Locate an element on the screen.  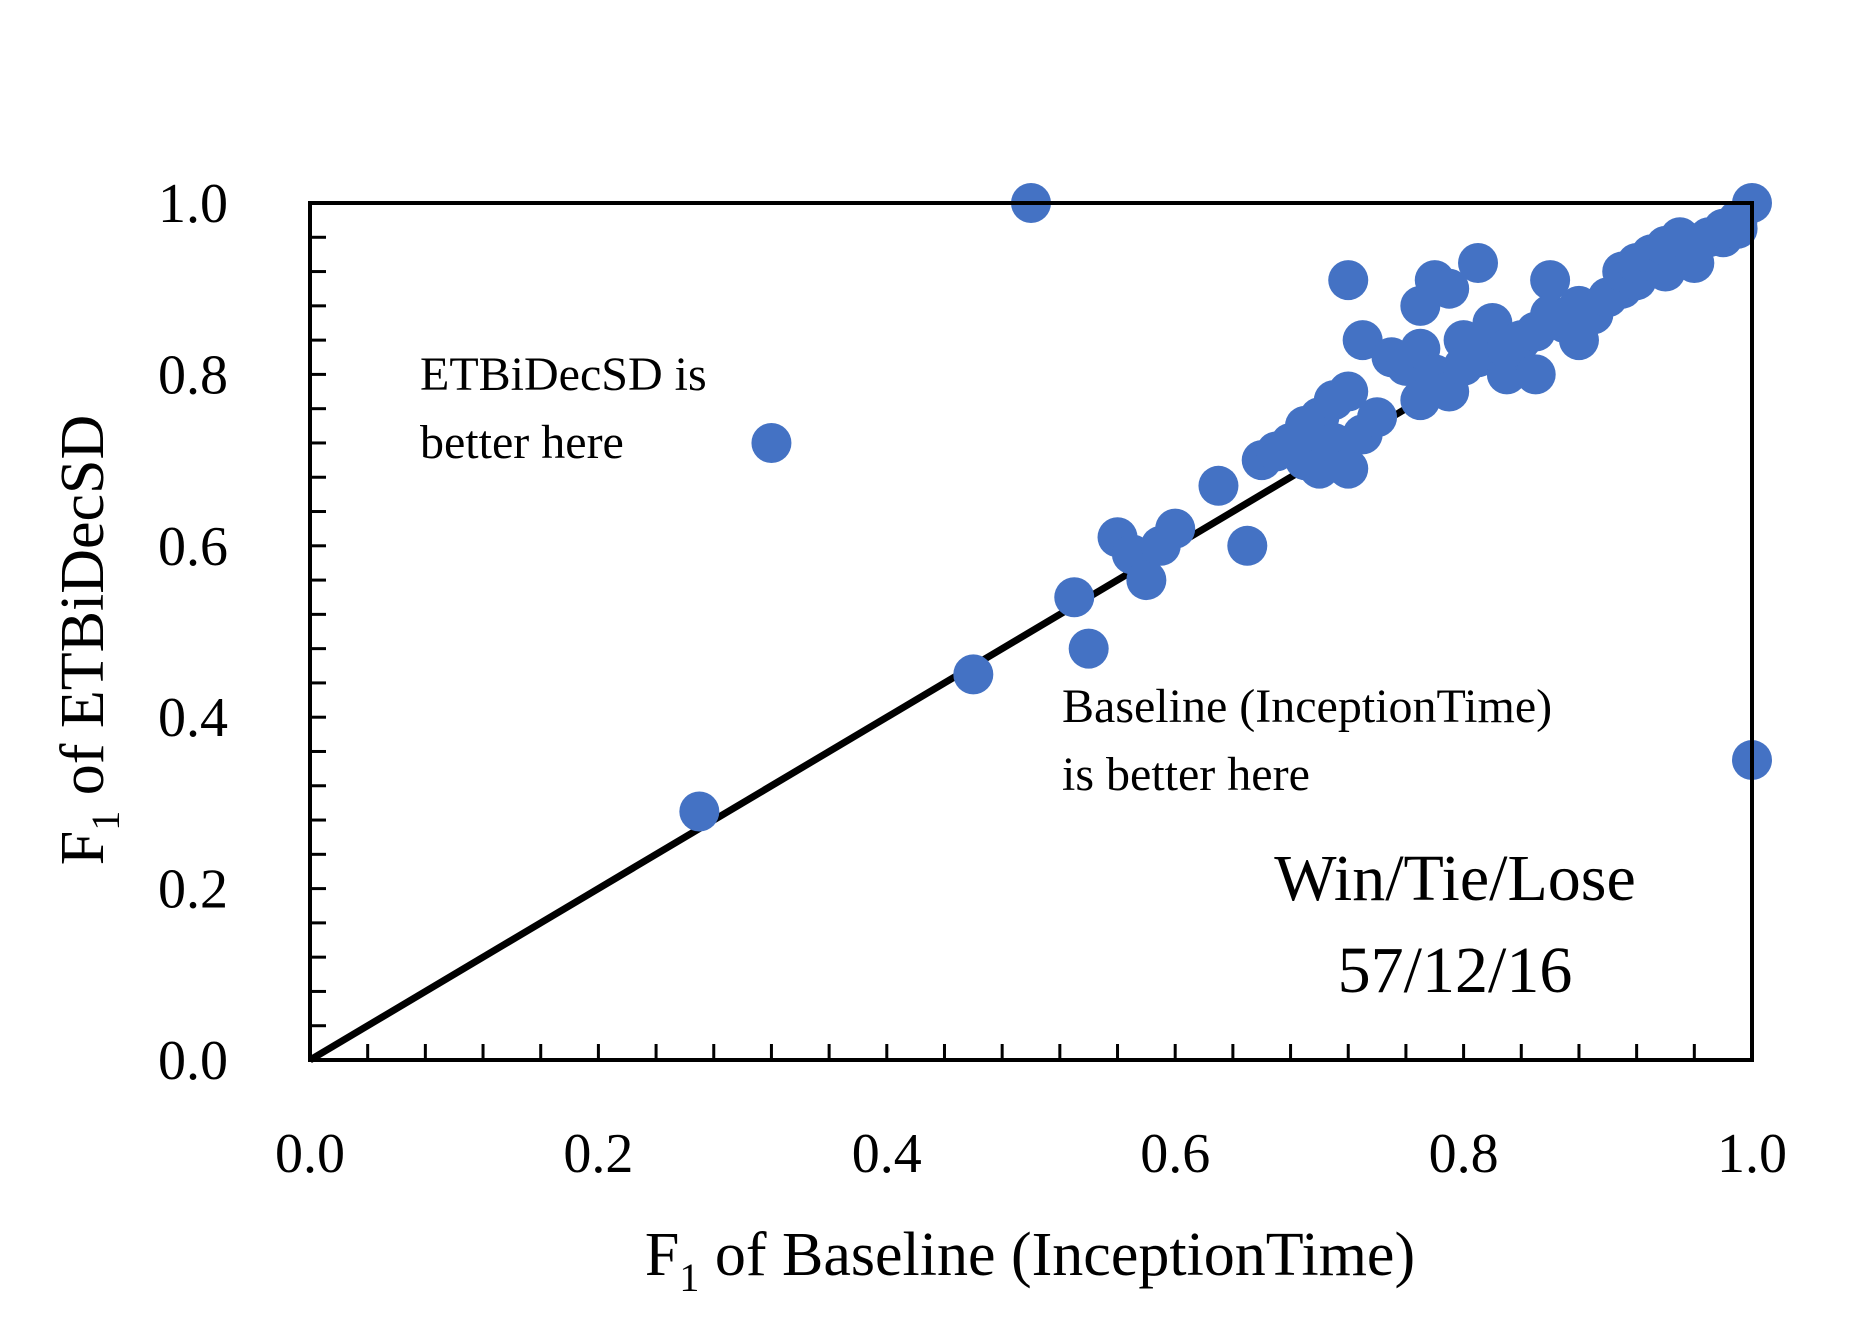
x-tick-label: 0.0 is located at coordinates (310, 1154).